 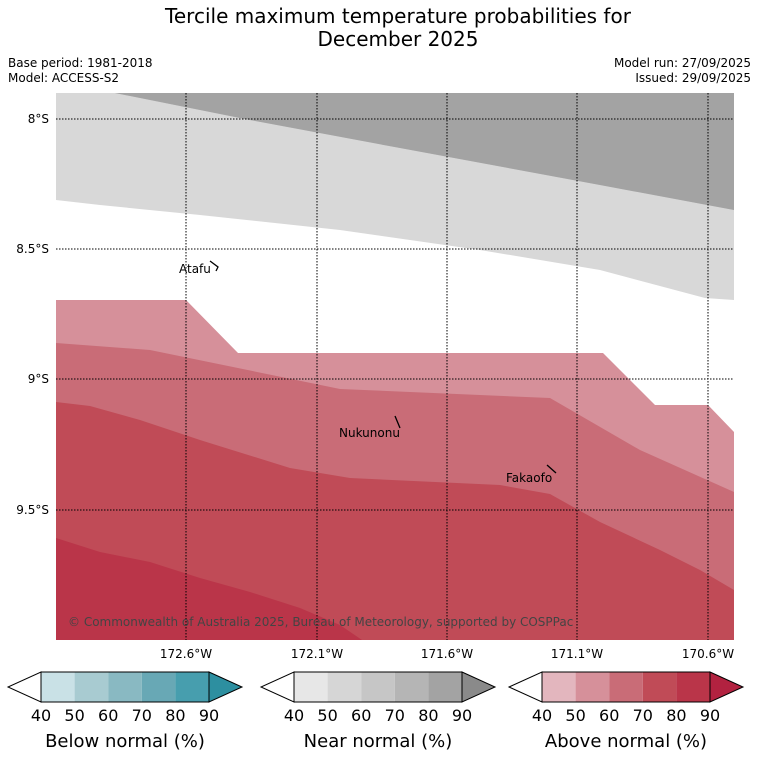 What do you see at coordinates (609, 715) in the screenshot?
I see `colorbar-above-tick-60: 60` at bounding box center [609, 715].